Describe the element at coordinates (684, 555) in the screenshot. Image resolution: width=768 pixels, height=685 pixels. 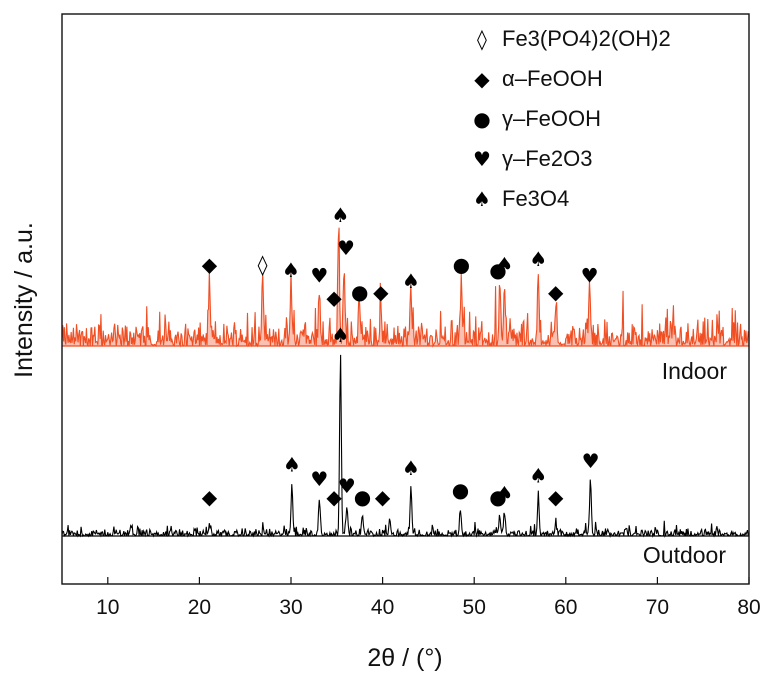
I see `series-label-outdoor: Outdoor` at that location.